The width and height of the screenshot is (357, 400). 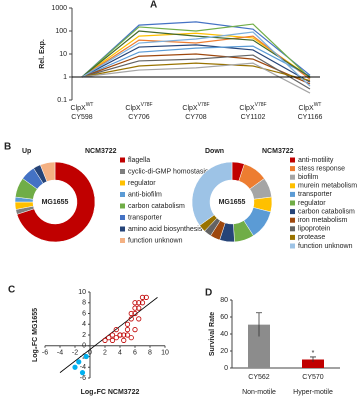 I want to click on legend-label: biofilm, so click(x=308, y=177).